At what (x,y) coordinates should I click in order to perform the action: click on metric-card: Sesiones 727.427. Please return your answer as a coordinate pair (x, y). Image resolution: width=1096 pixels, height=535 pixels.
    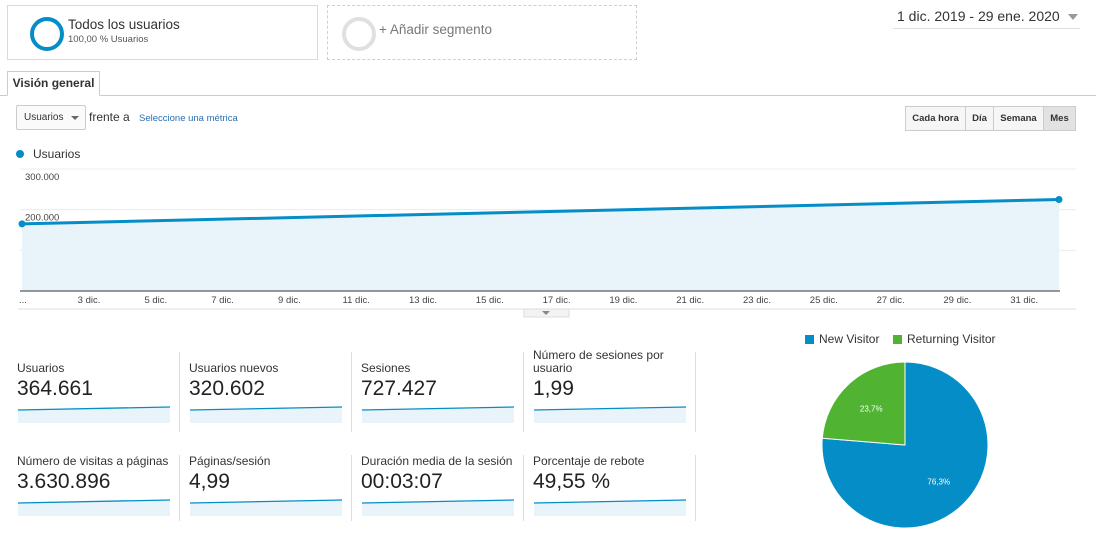
    Looking at the image, I should click on (438, 386).